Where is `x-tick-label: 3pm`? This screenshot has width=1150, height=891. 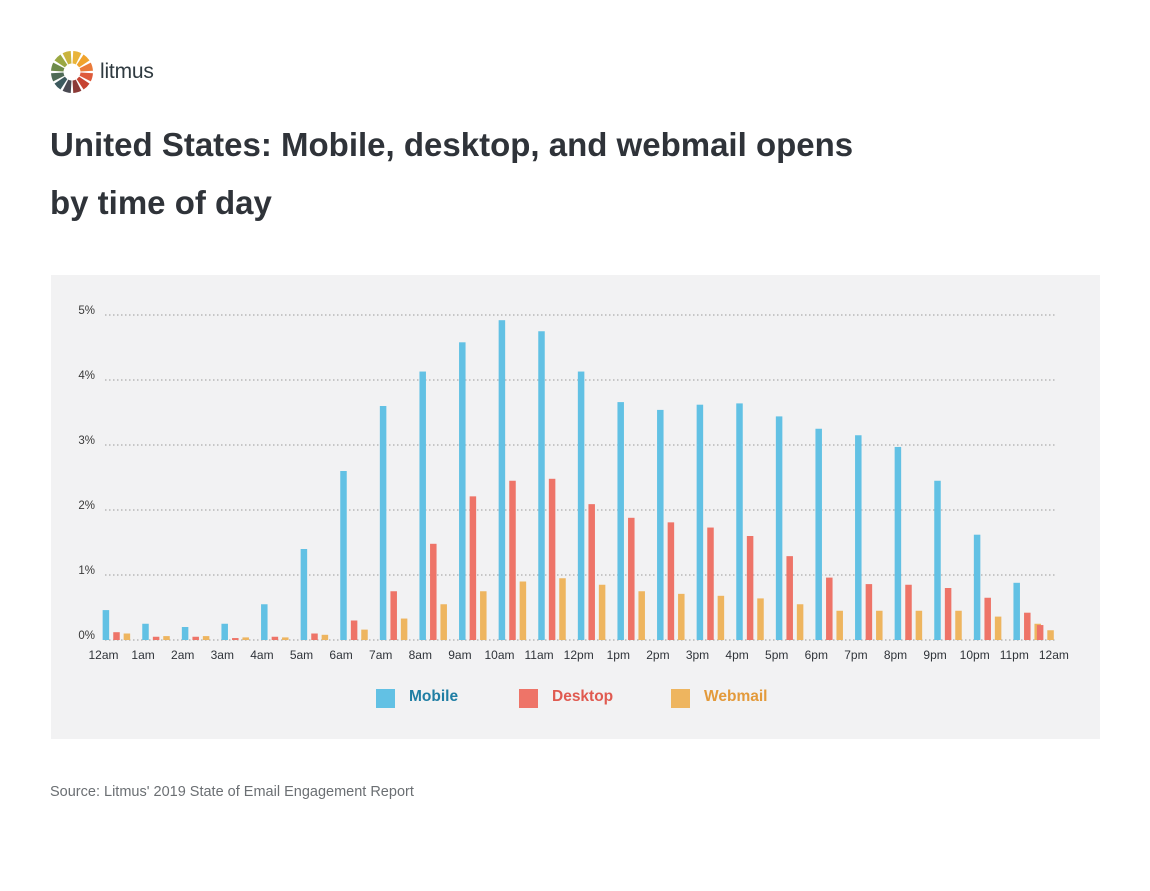
x-tick-label: 3pm is located at coordinates (697, 655).